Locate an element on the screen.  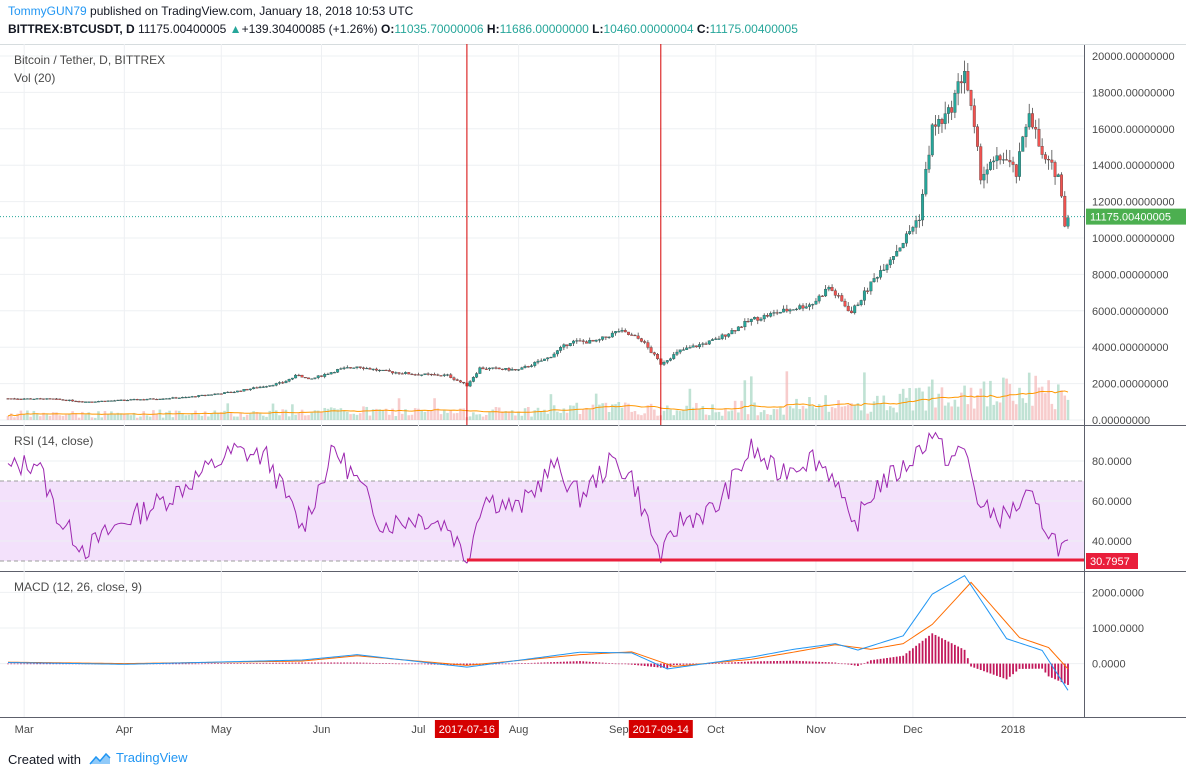
rsi-band is located at coordinates (542, 521).